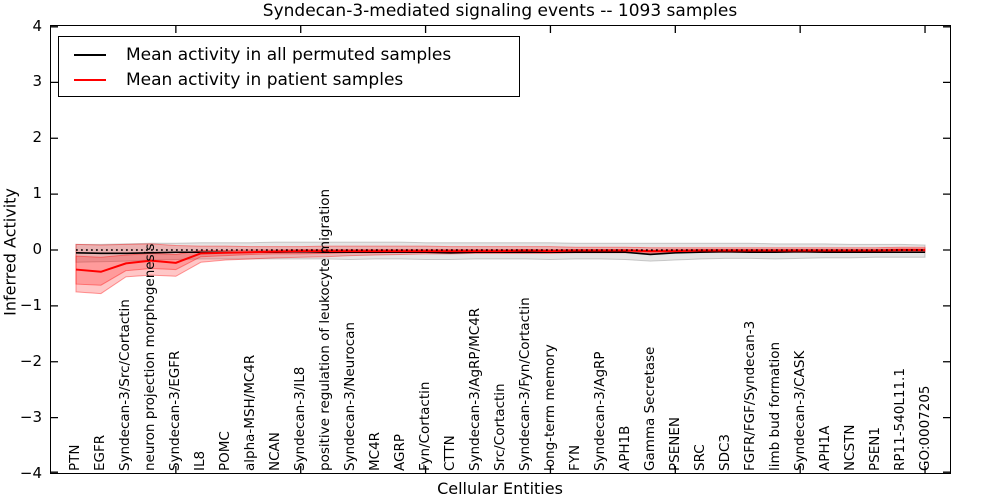  Describe the element at coordinates (375, 451) in the screenshot. I see `x-category-label: MC4R` at that location.